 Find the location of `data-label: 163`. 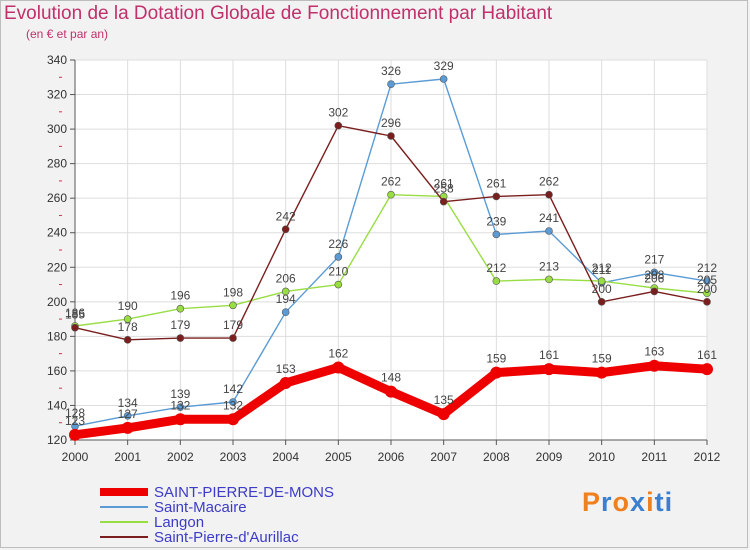

data-label: 163 is located at coordinates (654, 352).